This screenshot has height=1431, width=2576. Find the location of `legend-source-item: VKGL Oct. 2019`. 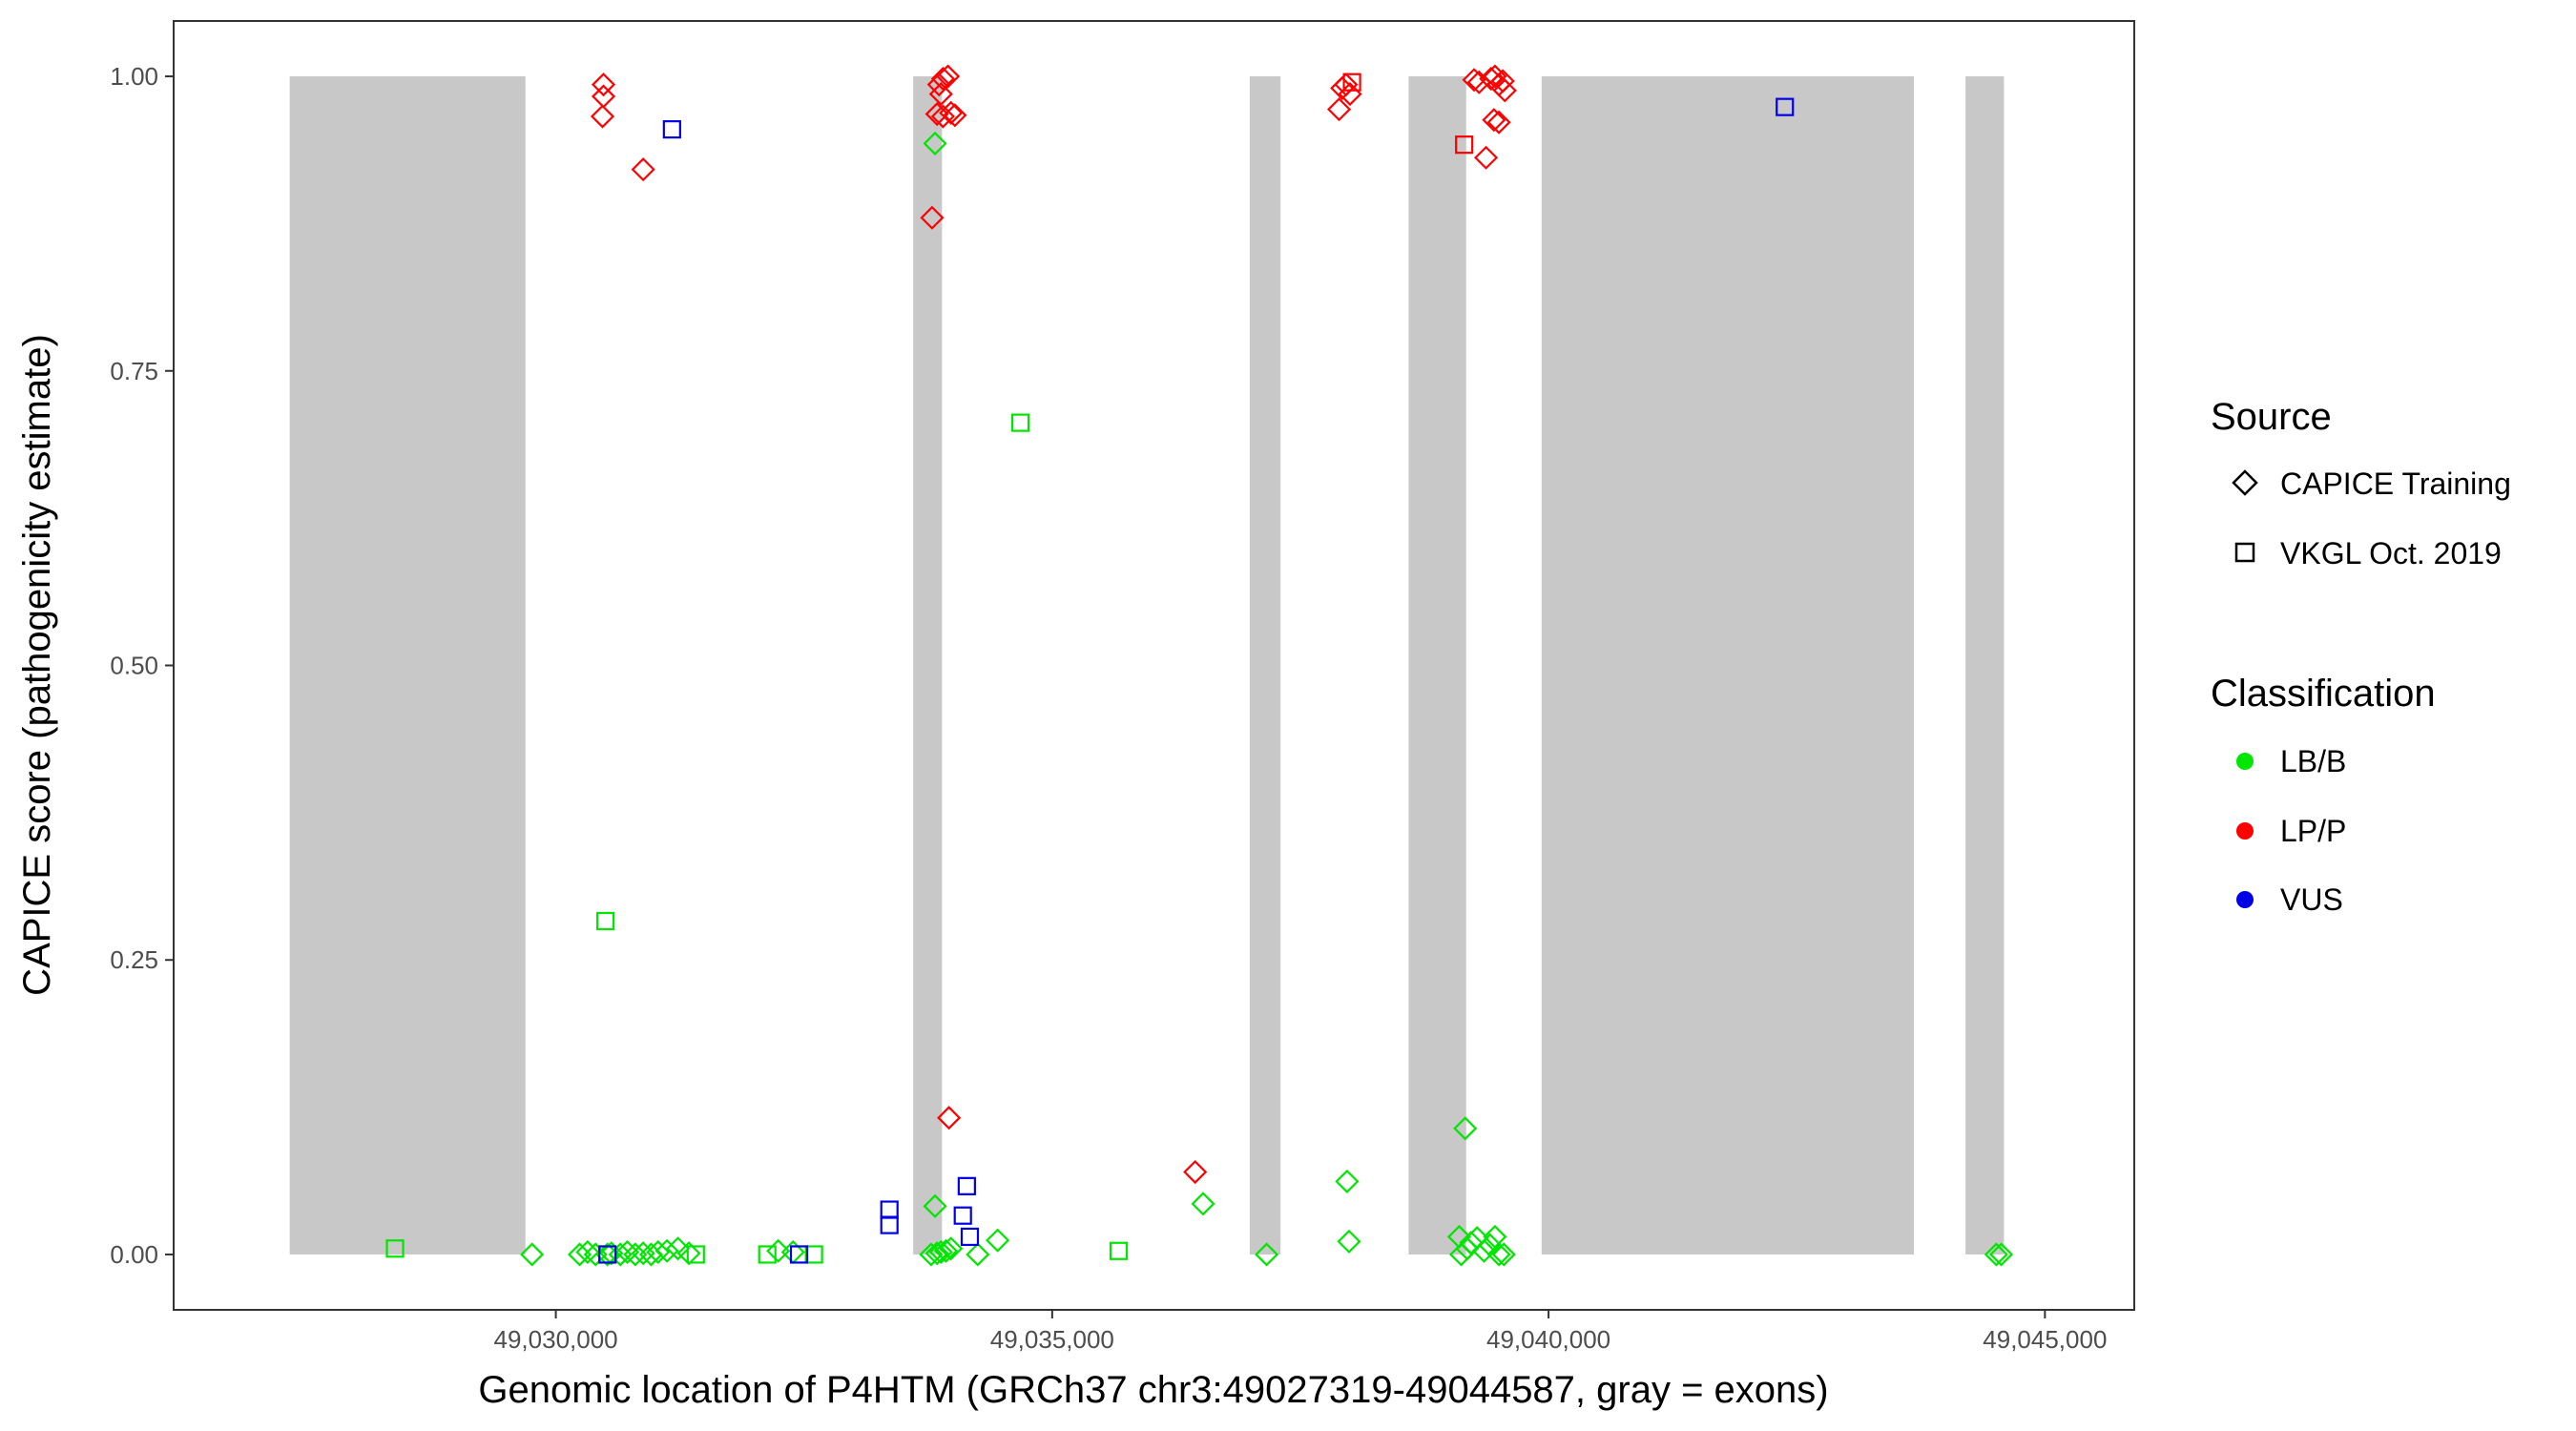

legend-source-item: VKGL Oct. 2019 is located at coordinates (2391, 553).